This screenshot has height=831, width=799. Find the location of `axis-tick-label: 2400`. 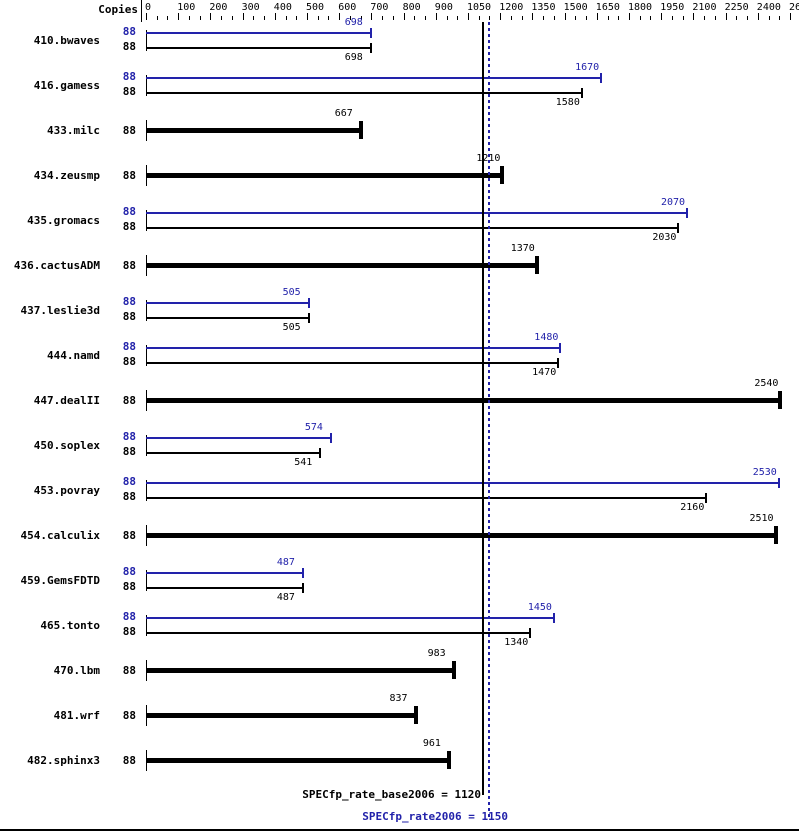

axis-tick-label: 2400 is located at coordinates (768, 7).